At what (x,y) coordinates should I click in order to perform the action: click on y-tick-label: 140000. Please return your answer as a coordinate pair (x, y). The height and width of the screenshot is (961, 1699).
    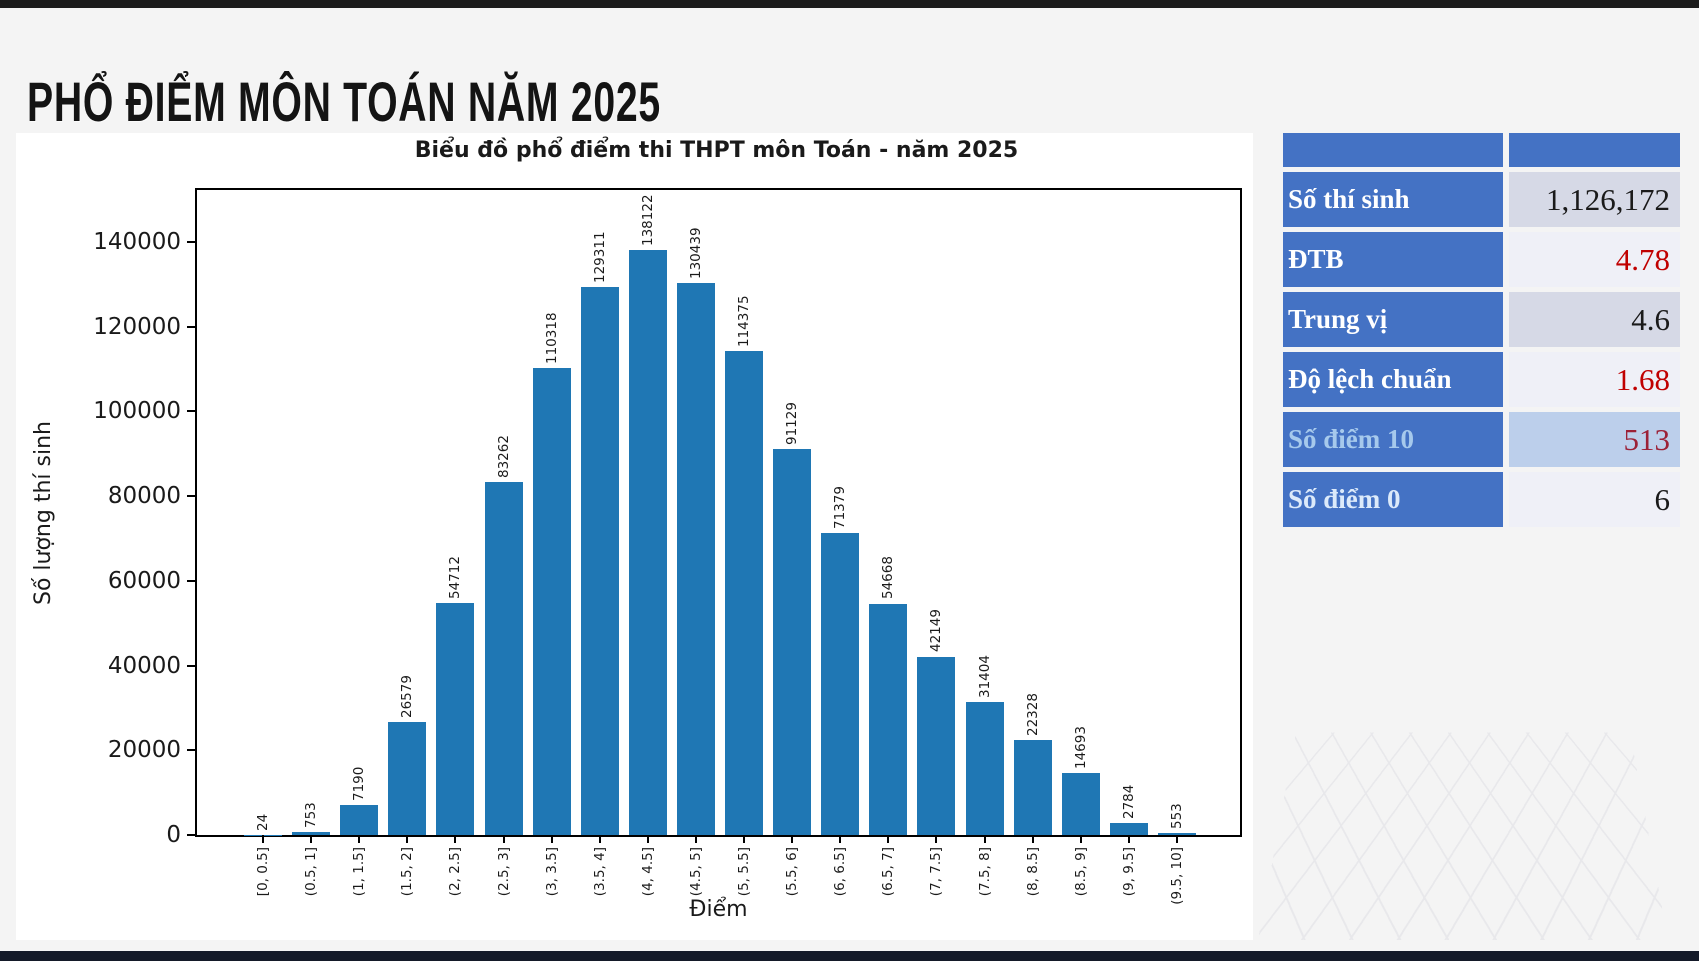
    Looking at the image, I should click on (137, 242).